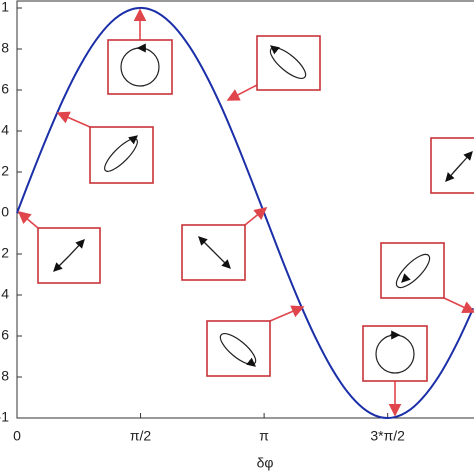  What do you see at coordinates (387, 436) in the screenshot?
I see `x-tick-label: 3*π/2` at bounding box center [387, 436].